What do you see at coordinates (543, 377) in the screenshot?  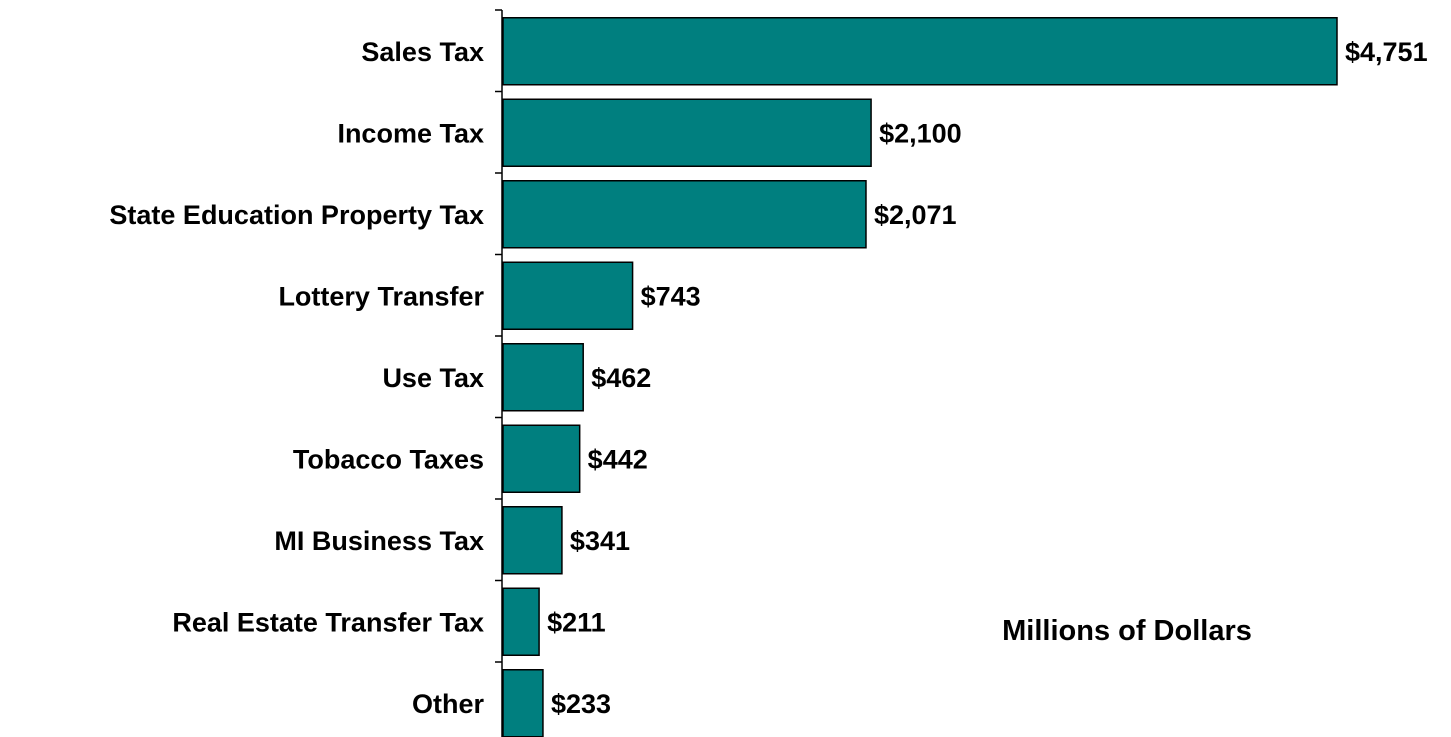 I see `bar-use-tax` at bounding box center [543, 377].